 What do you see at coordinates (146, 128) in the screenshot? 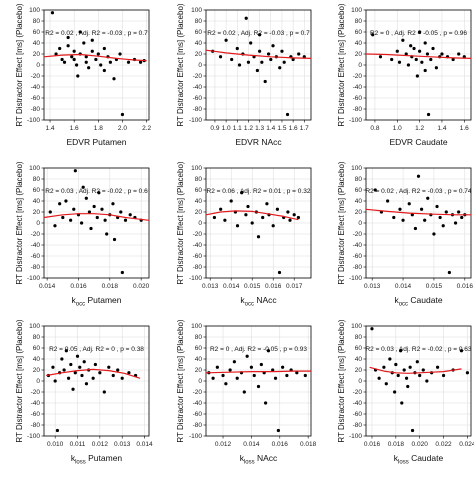
I see `x-tick-label: 2.2` at bounding box center [146, 128].